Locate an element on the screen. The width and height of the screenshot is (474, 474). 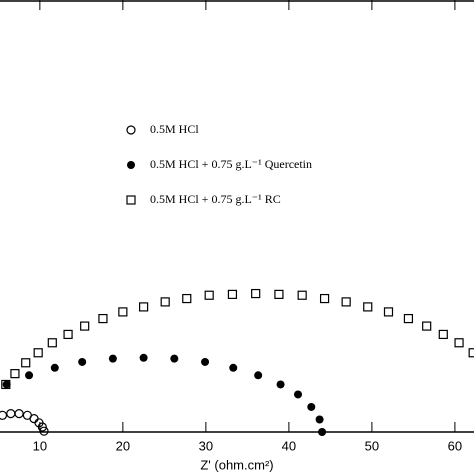
x-tick-label: 30 is located at coordinates (206, 445).